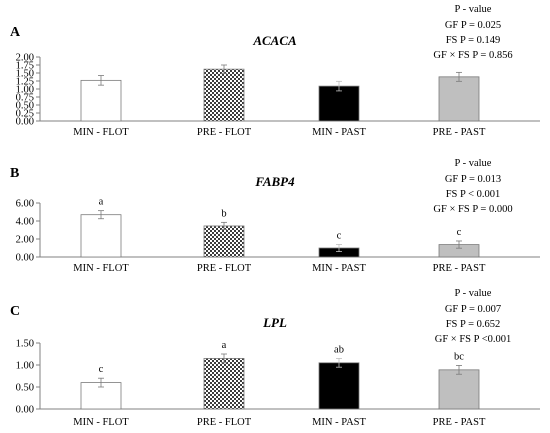 Image resolution: width=550 pixels, height=433 pixels. I want to click on panel-c-pvalue-line-2: GF P = 0.007, so click(473, 309).